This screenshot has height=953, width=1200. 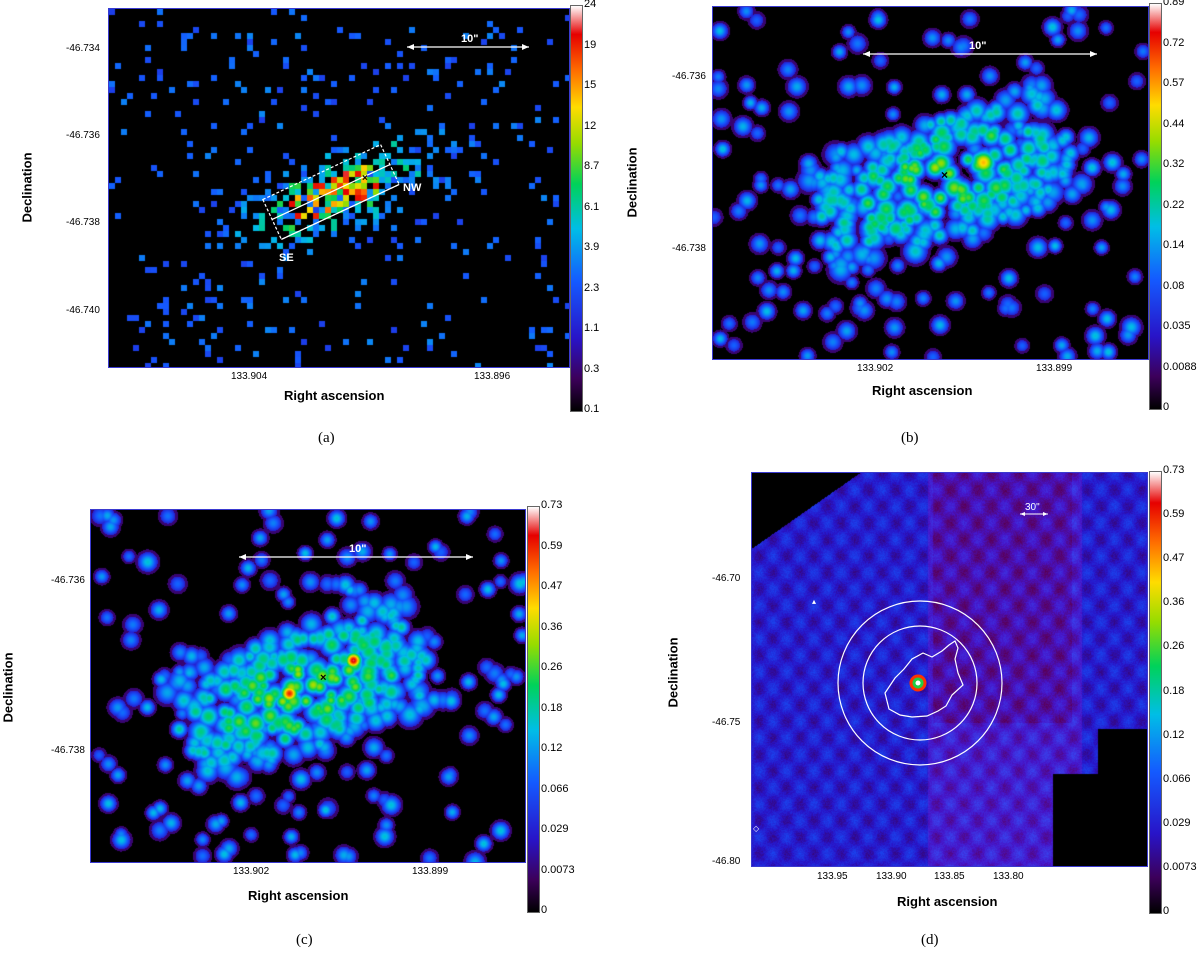 I want to click on image-panel-d: 30" ▴ ◇, so click(x=949, y=669).